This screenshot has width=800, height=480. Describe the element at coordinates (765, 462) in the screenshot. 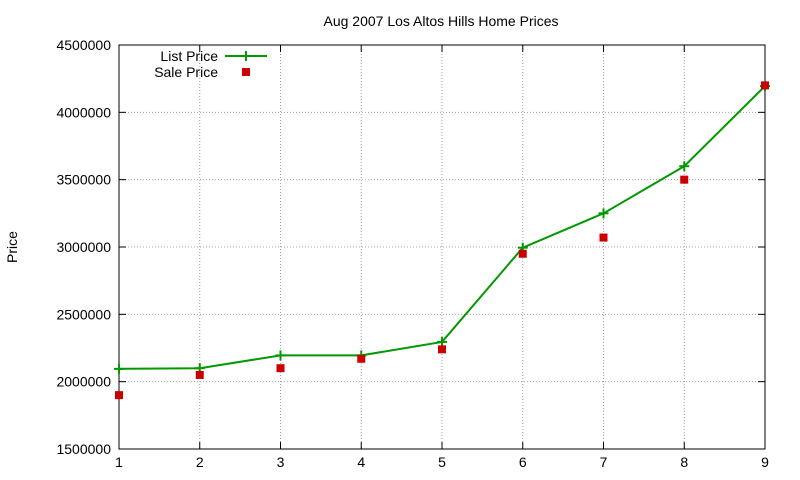

I see `x-tick-label: 9` at that location.